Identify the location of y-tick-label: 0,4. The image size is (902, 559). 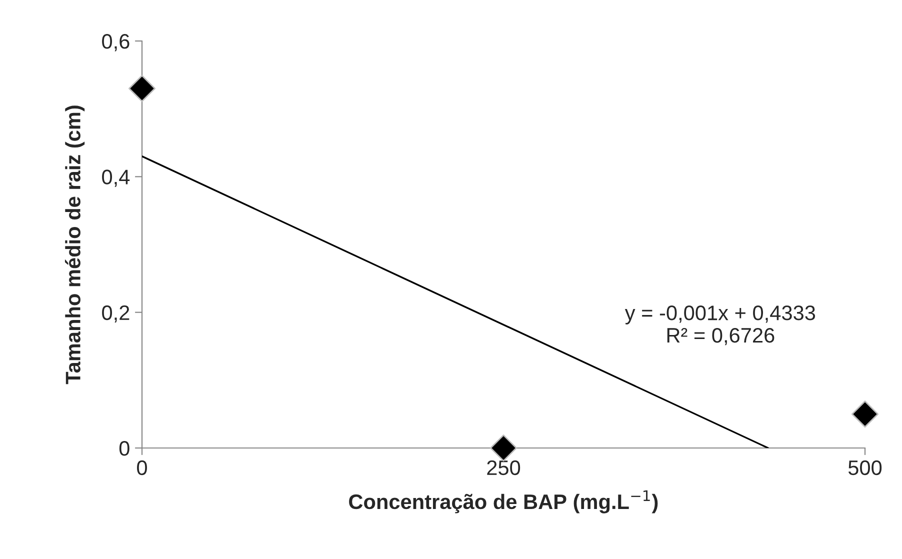
(116, 178).